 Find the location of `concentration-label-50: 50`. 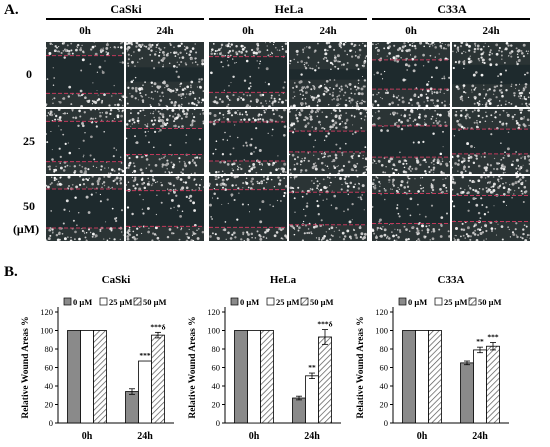

concentration-label-50: 50 is located at coordinates (29, 206).